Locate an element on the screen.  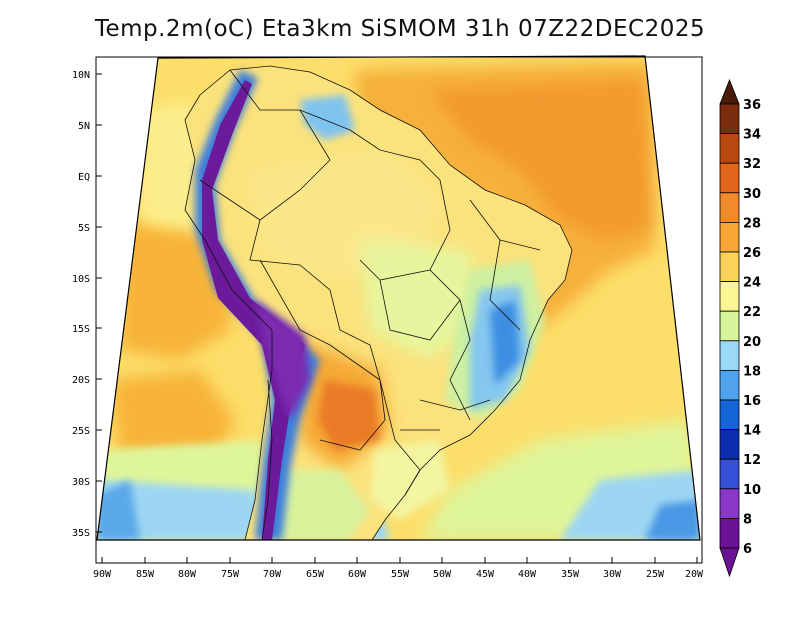
colorbar-level-30: 30 is located at coordinates (752, 194).